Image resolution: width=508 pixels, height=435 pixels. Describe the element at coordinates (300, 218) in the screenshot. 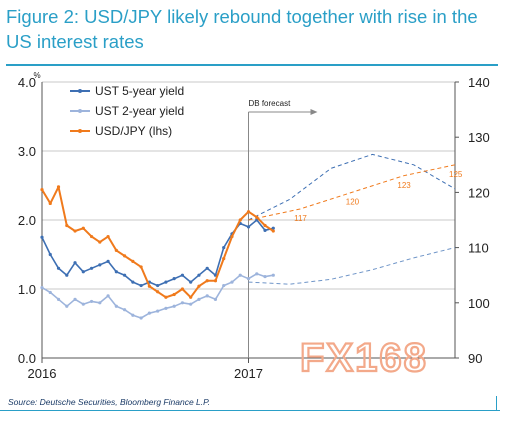

I see `forecast-value-label: 117` at that location.